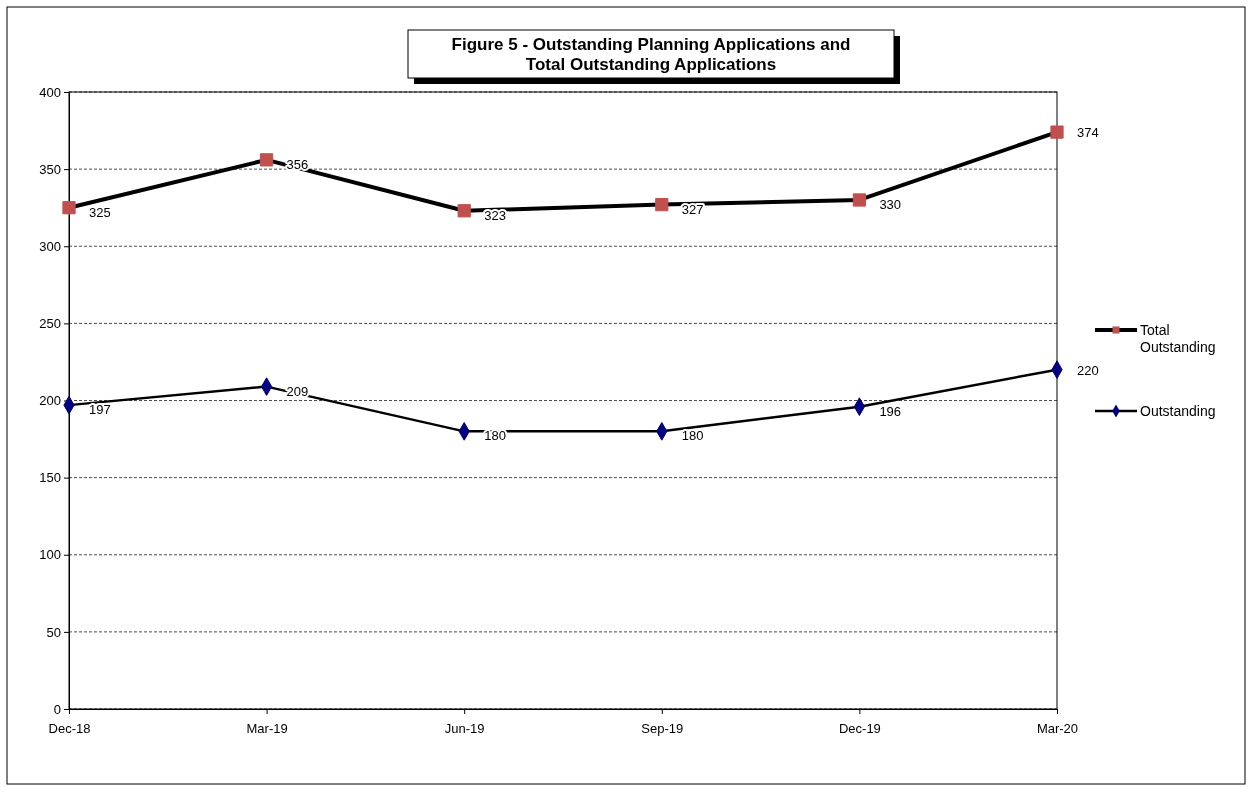 Image resolution: width=1253 pixels, height=787 pixels. Describe the element at coordinates (50, 555) in the screenshot. I see `y-tick-label: 100` at that location.